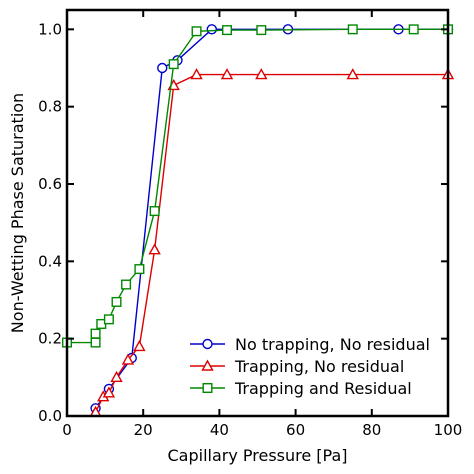 This screenshot has height=474, width=474. Describe the element at coordinates (319, 366) in the screenshot. I see `legend-label: Trapping, No residual` at that location.